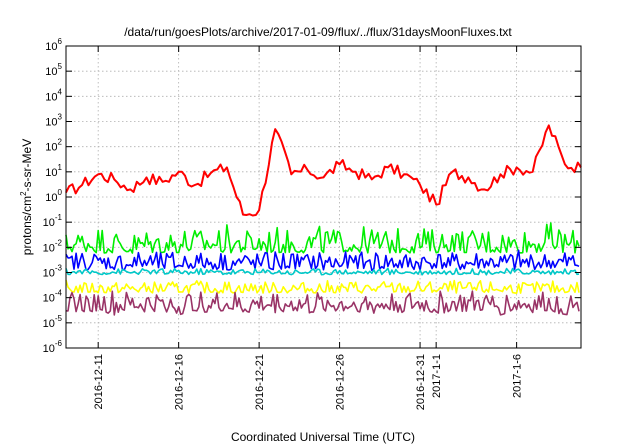 The width and height of the screenshot is (640, 448). I want to click on y-tick-label: 10³, so click(53, 121).